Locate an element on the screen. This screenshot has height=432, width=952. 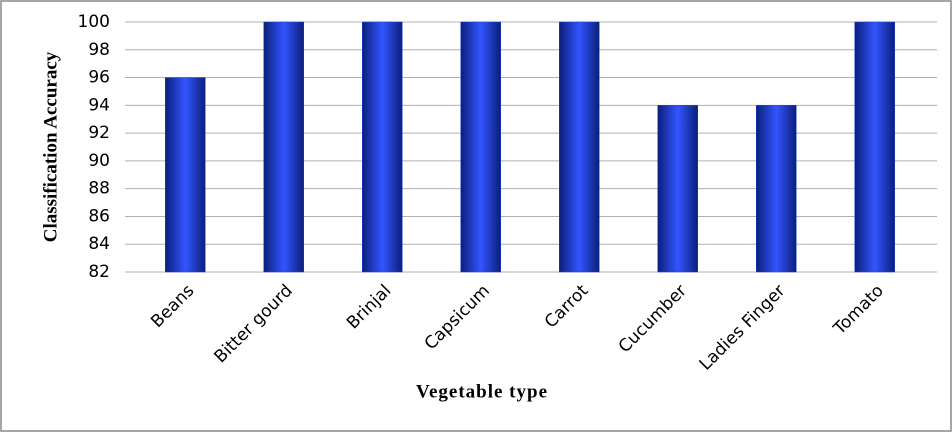
y-tick-label: 88 is located at coordinates (99, 189).